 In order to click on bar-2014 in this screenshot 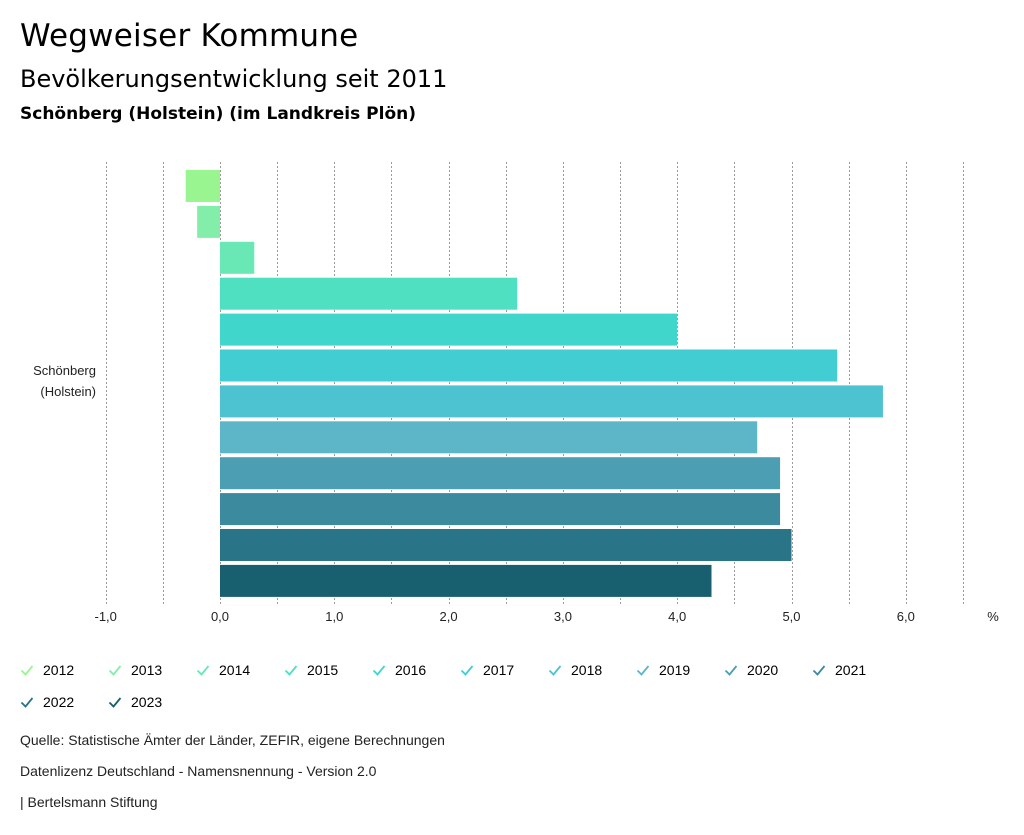, I will do `click(237, 257)`.